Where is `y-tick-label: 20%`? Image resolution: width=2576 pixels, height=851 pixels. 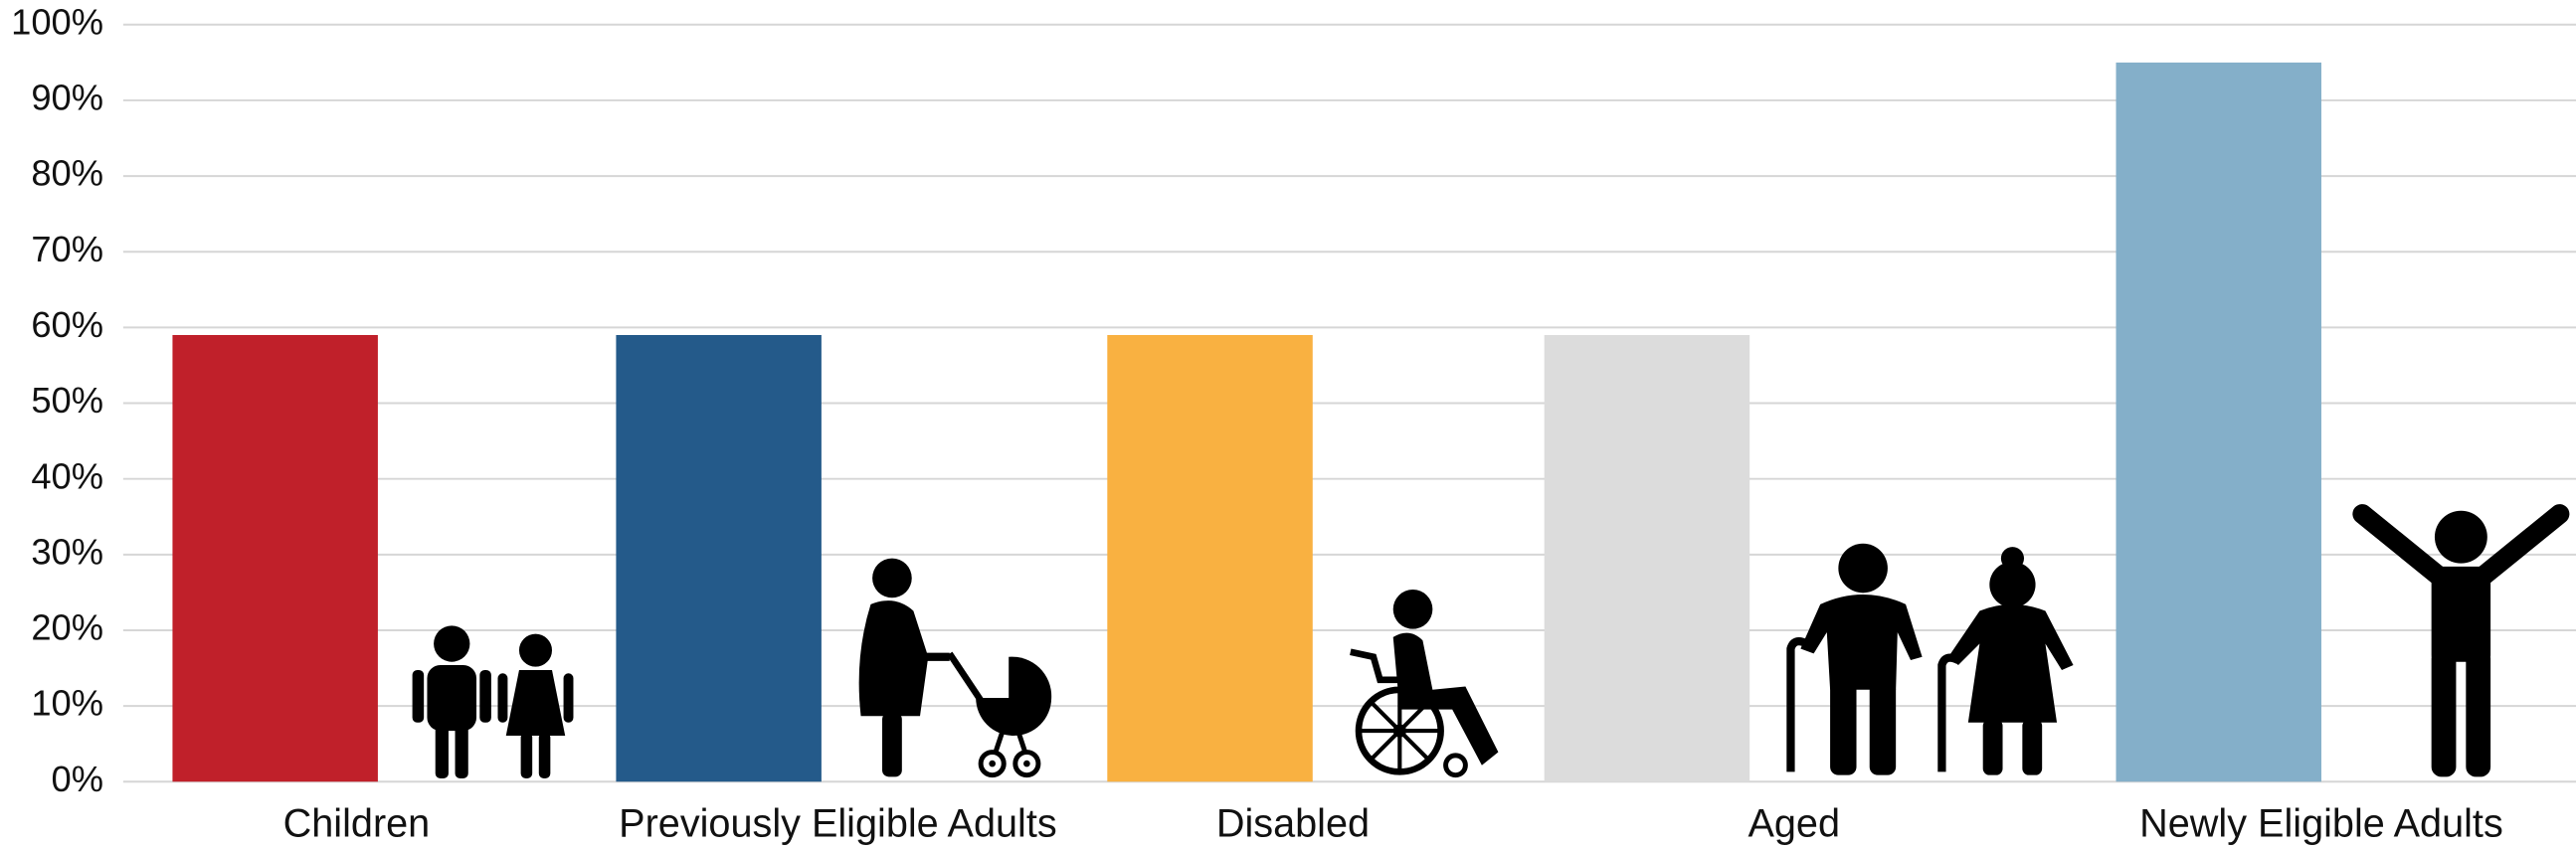 y-tick-label: 20% is located at coordinates (67, 628).